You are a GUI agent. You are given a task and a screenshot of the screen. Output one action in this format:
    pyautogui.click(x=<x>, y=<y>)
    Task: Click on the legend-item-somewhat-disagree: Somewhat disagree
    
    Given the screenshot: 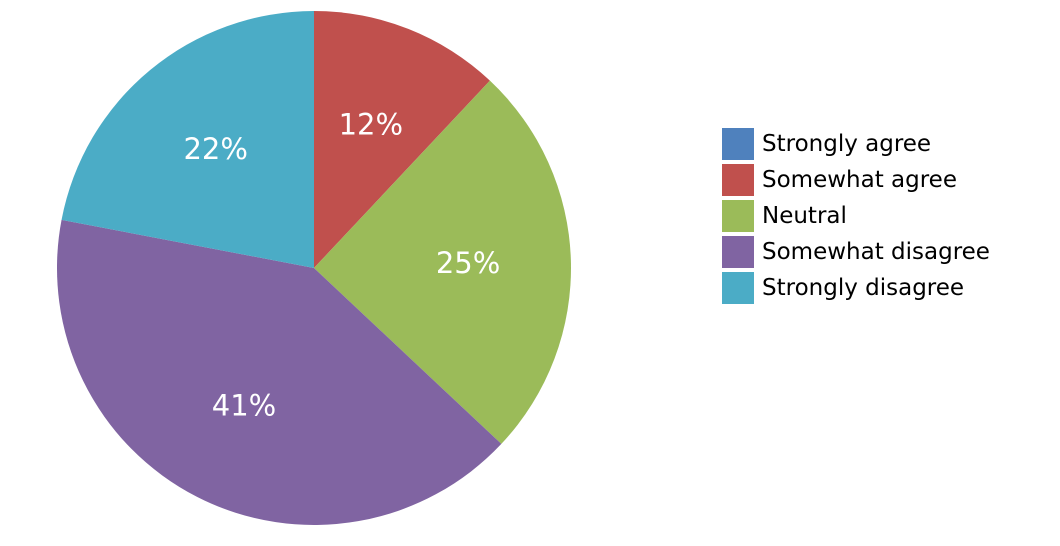 What is the action you would take?
    pyautogui.click(x=856, y=252)
    